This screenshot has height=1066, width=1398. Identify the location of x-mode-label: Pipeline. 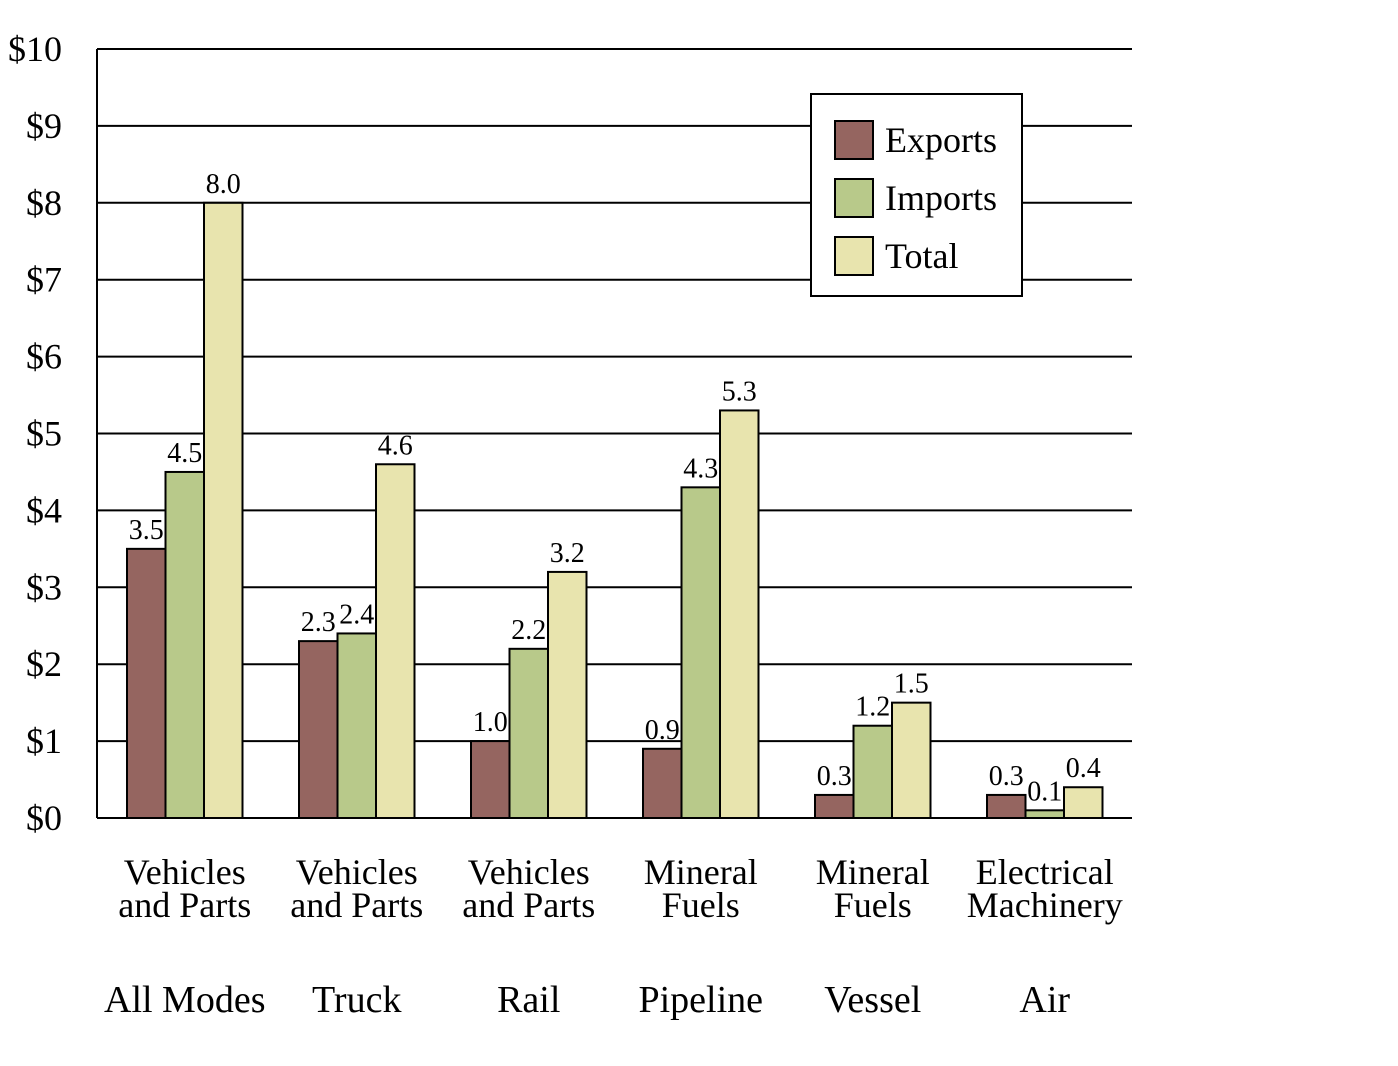
(700, 1000).